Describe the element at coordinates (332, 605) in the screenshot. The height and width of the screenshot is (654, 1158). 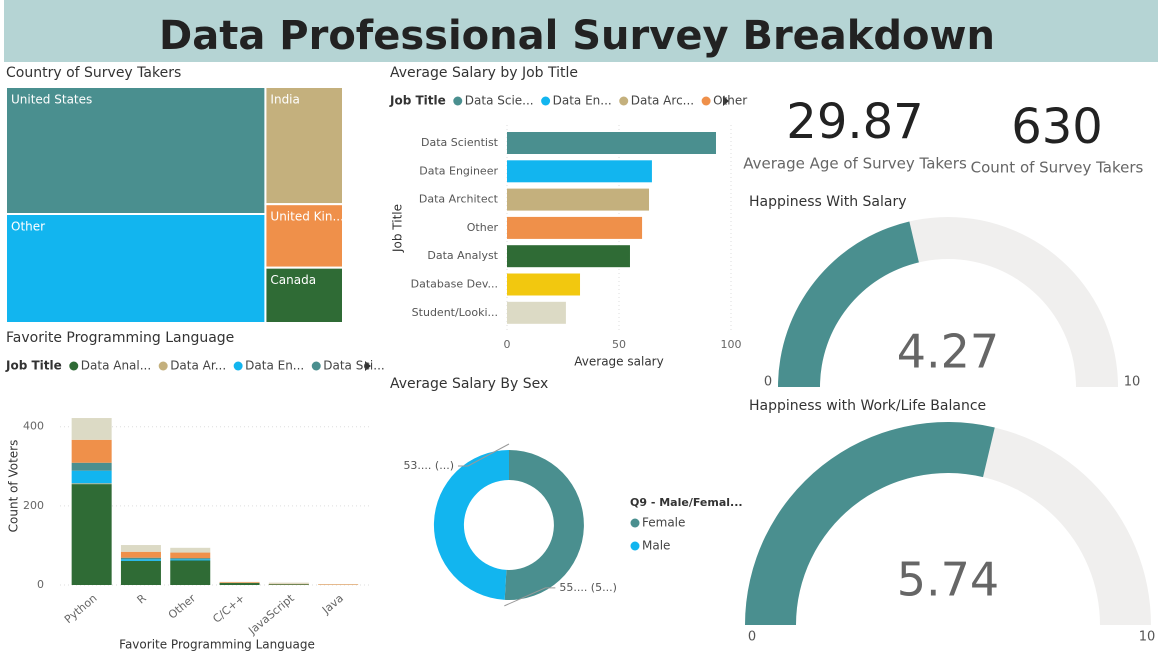
I see `x-tick-label: Java` at that location.